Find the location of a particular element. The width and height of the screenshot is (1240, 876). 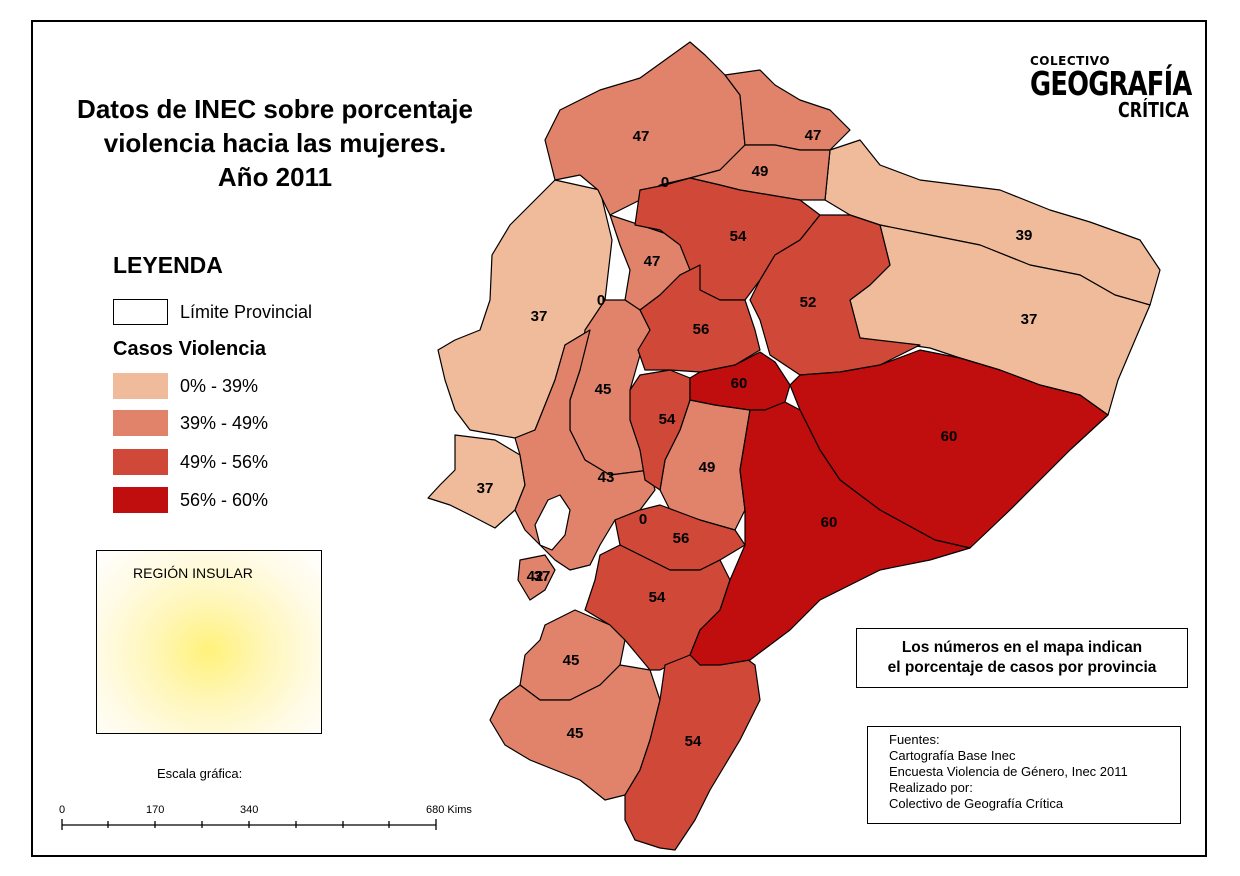

brand-logo: COLECTIVO GEOGRAFÍA CRÍTICA is located at coordinates (1111, 88).